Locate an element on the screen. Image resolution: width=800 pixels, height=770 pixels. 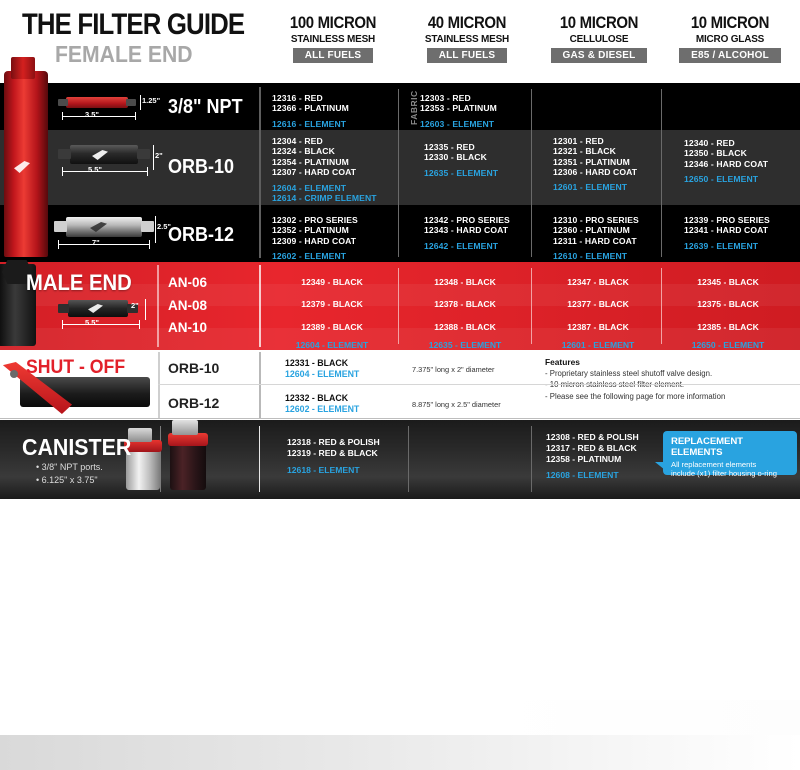
part-number: 12306 - HARD COAT is located at coordinates (595, 172).